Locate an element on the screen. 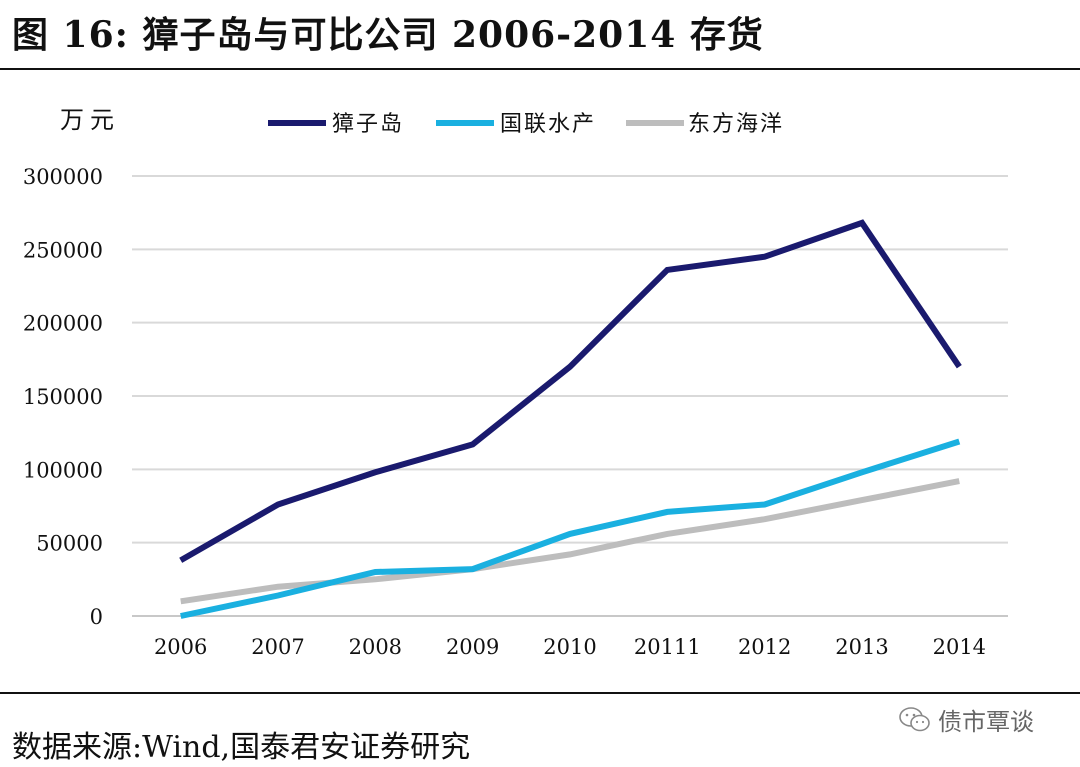  x-tick-label: 2012 is located at coordinates (764, 647).